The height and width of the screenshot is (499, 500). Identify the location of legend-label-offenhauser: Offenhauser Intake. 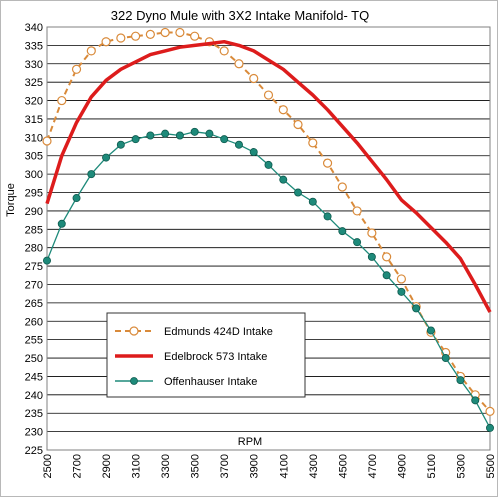
(210, 382).